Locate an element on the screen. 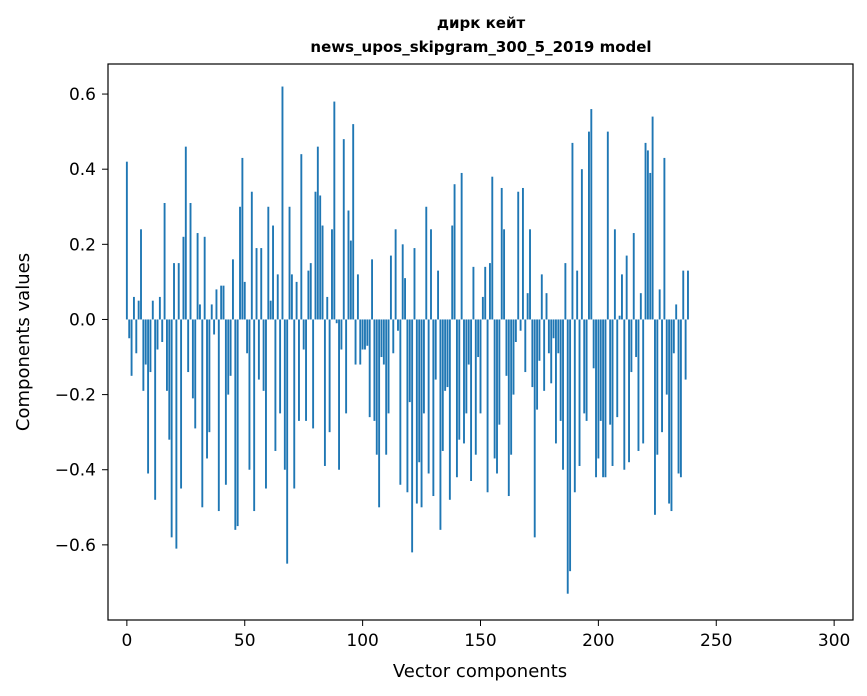  y-axis-label: Components values is located at coordinates (23, 342).